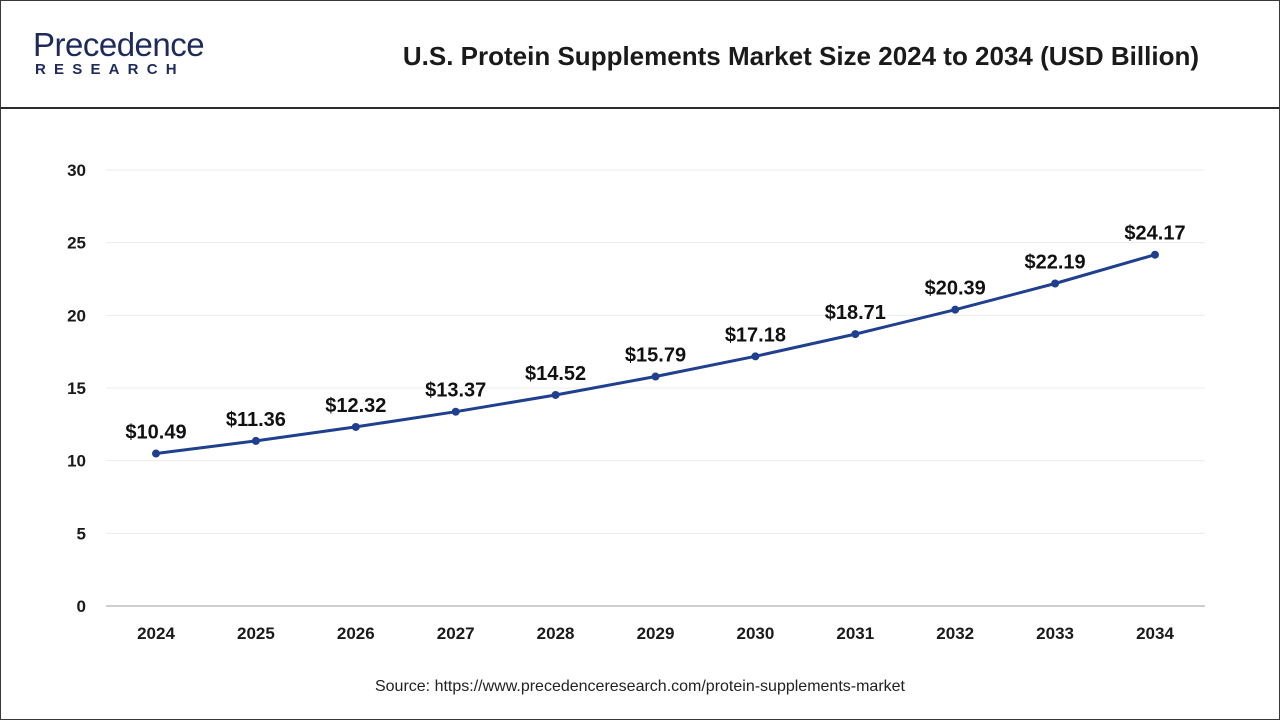  I want to click on data-label: $22.19, so click(1055, 263).